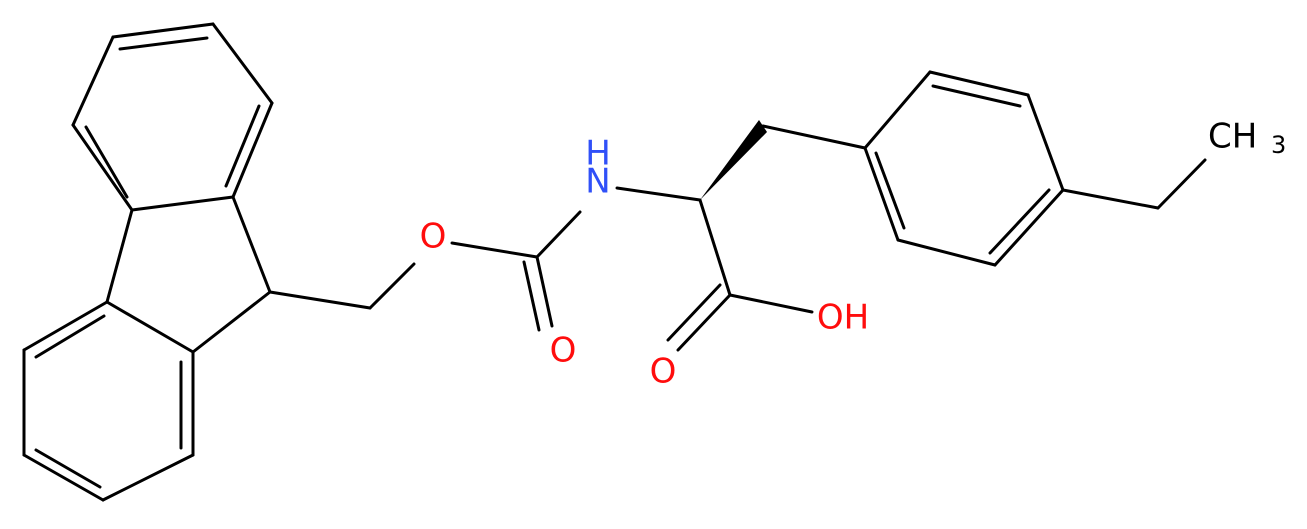 The height and width of the screenshot is (529, 1307). I want to click on atom-label: N, so click(597, 182).